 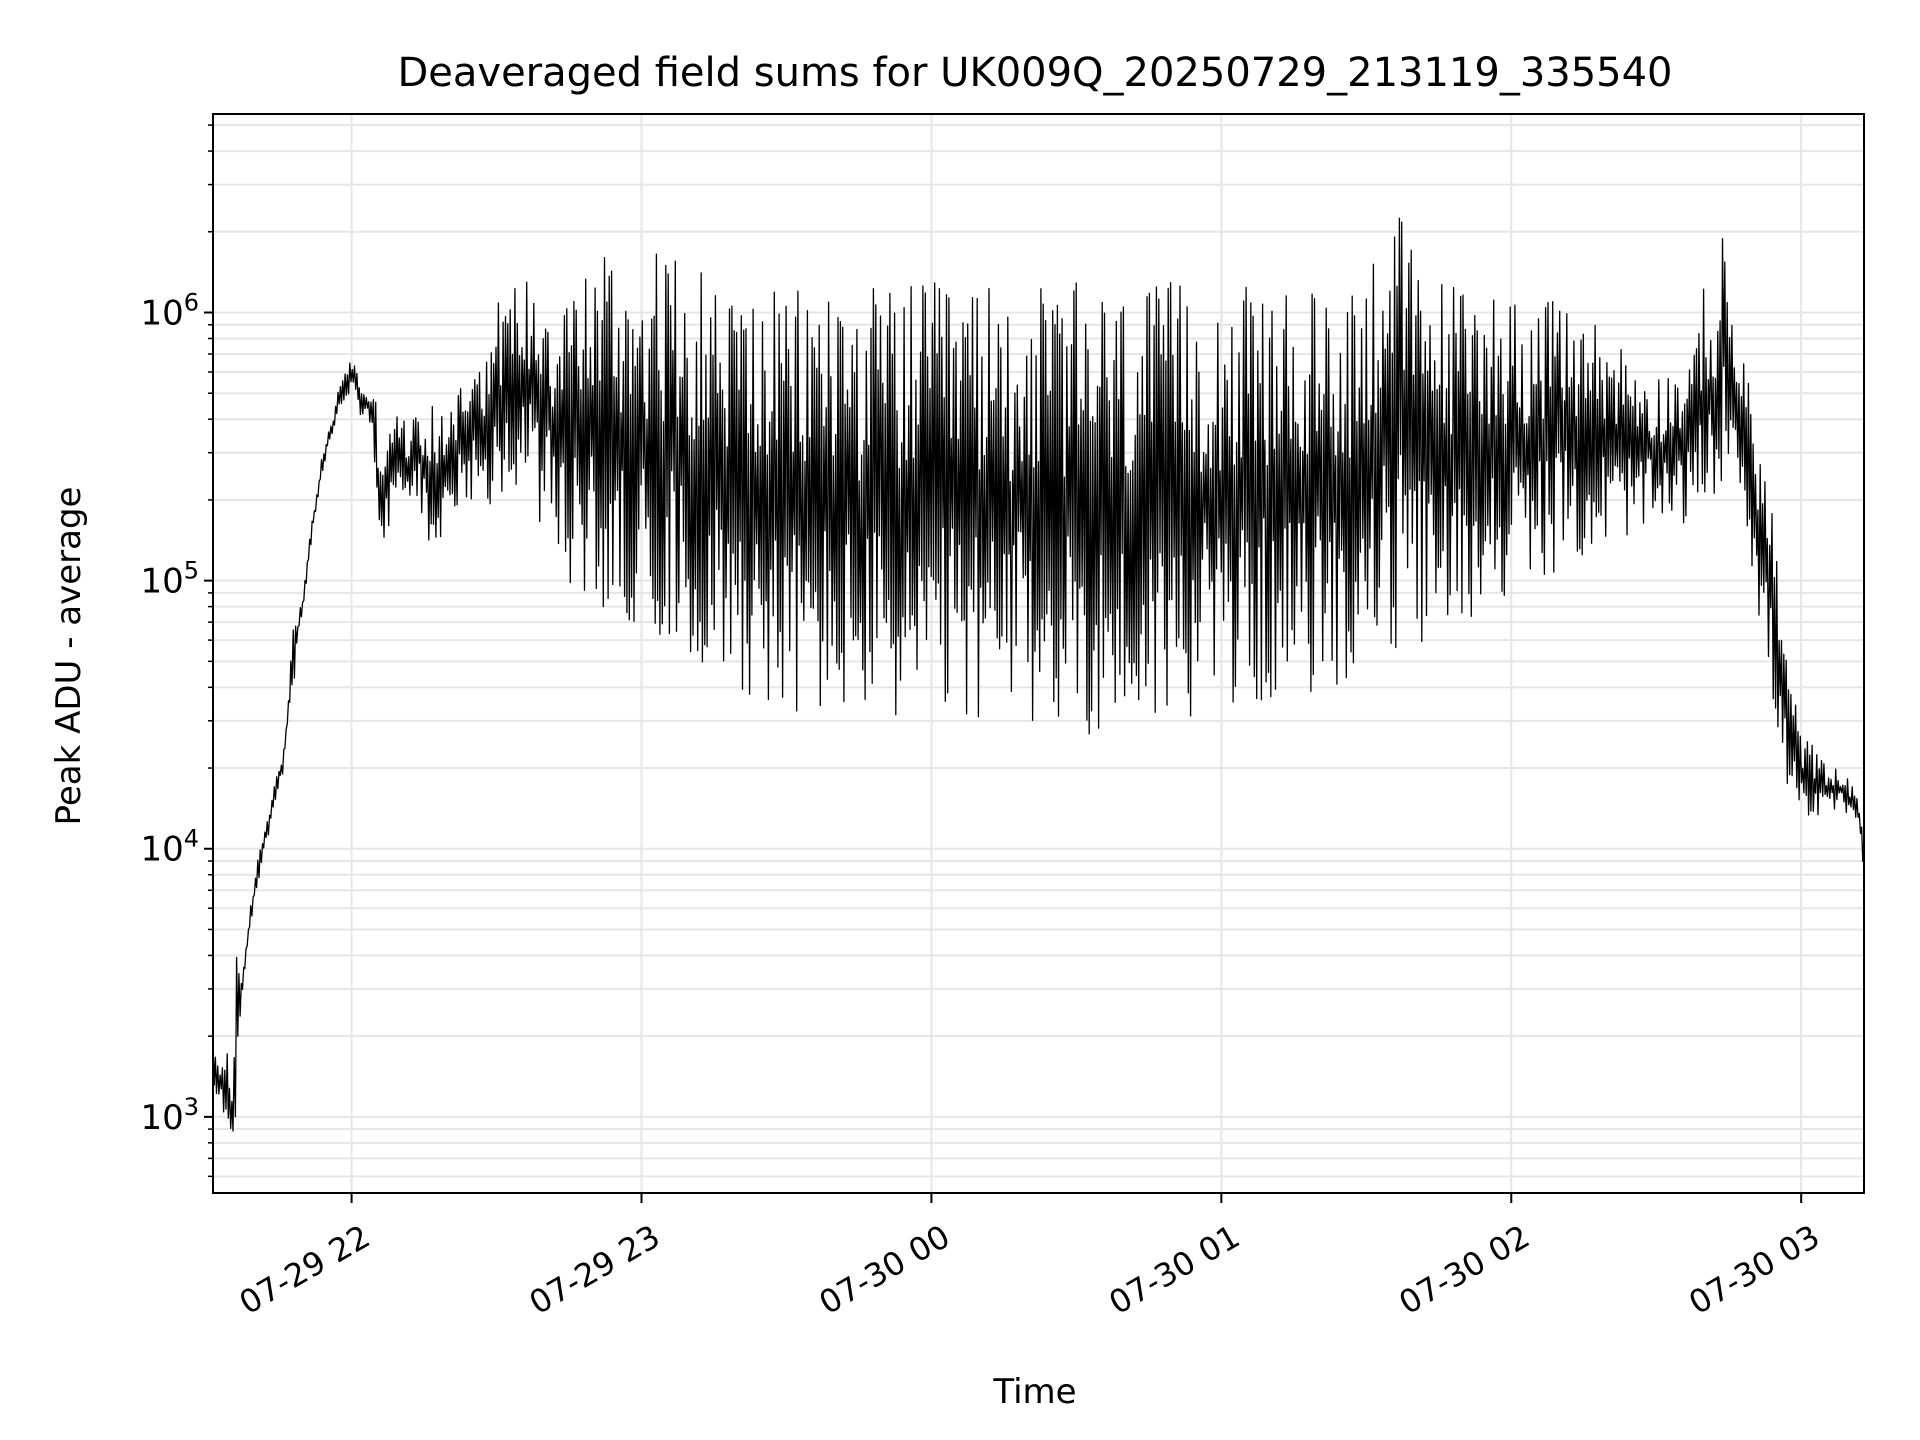 I want to click on x-axis-label: Time, so click(x=1034, y=1392).